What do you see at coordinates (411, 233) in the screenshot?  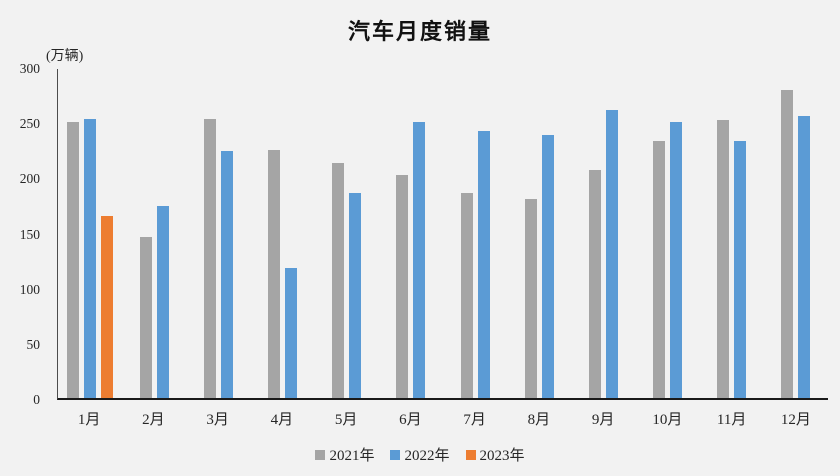 I see `bar-group-6月` at bounding box center [411, 233].